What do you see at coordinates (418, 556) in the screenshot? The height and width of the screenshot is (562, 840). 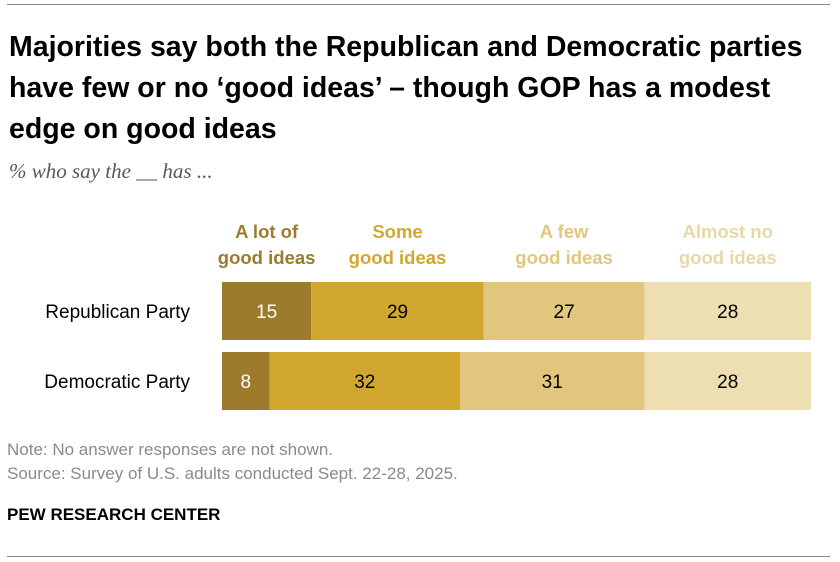 I see `bottom-rule` at bounding box center [418, 556].